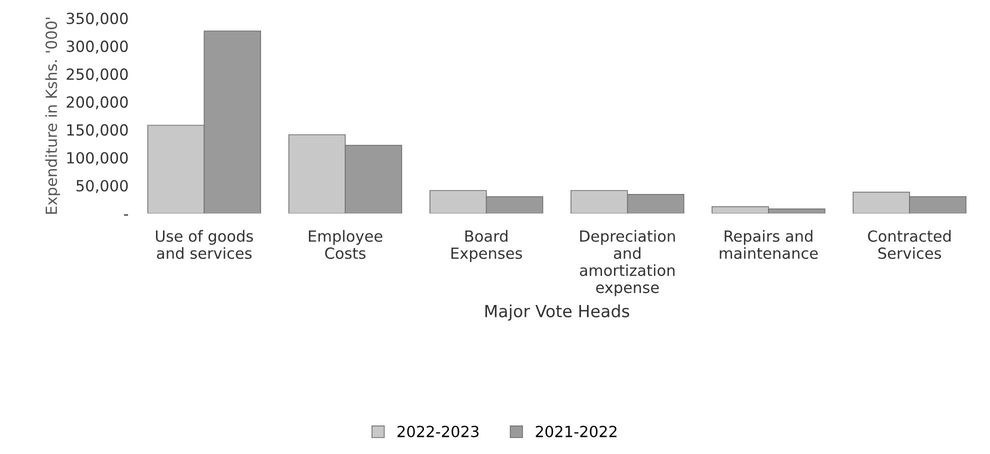 The image size is (990, 454). What do you see at coordinates (204, 244) in the screenshot?
I see `x-tick-label: Use of goods and services` at bounding box center [204, 244].